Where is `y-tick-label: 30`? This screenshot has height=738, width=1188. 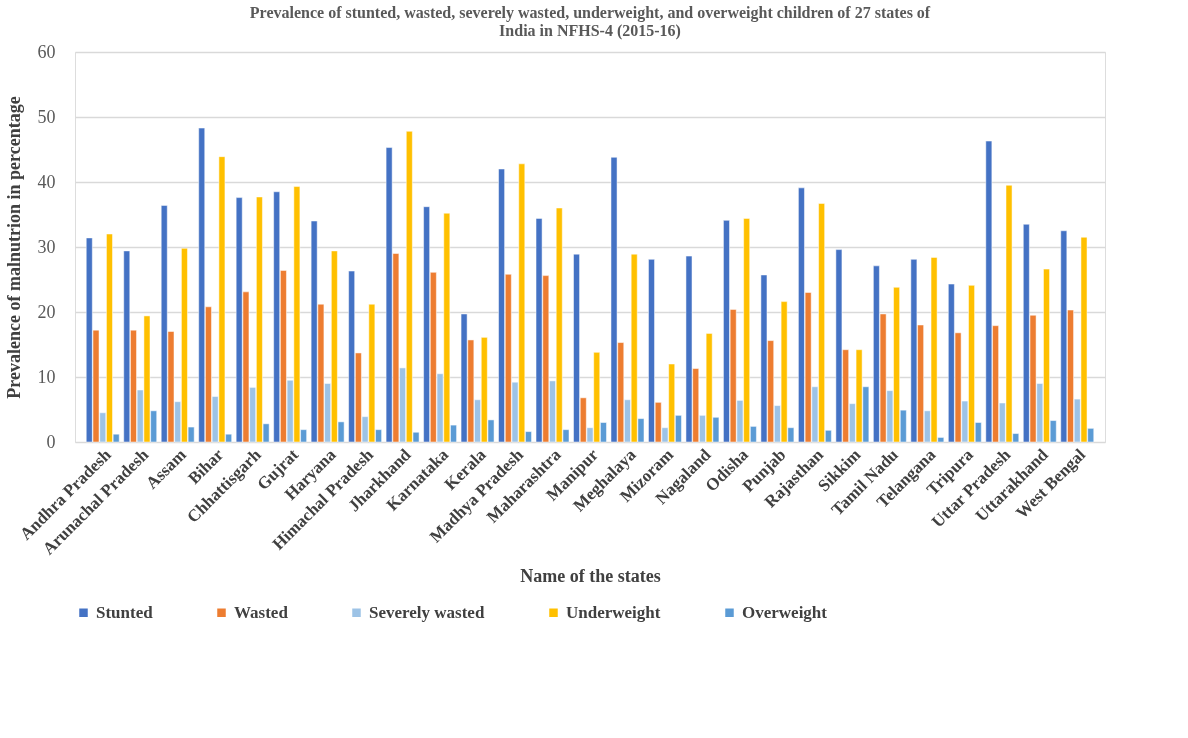
y-tick-label: 30 is located at coordinates (46, 246).